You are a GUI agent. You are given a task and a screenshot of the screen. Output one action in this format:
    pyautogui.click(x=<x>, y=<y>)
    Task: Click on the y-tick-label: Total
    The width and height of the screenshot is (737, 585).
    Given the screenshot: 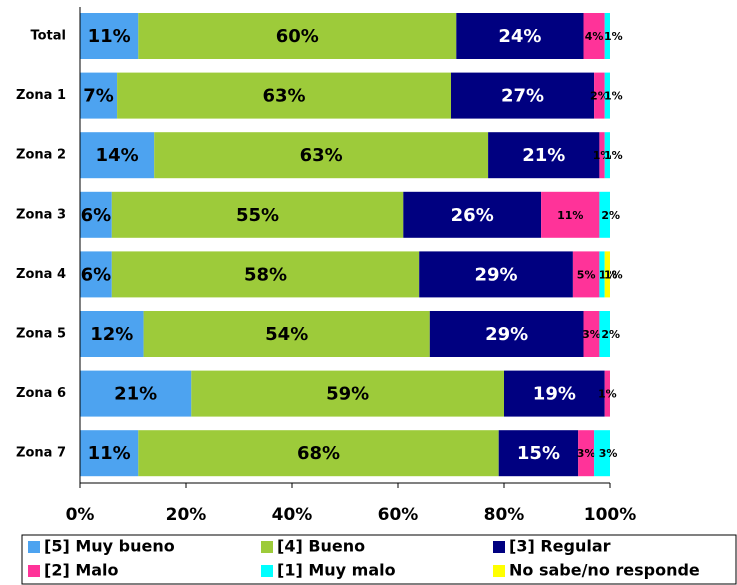 What is the action you would take?
    pyautogui.click(x=48, y=36)
    